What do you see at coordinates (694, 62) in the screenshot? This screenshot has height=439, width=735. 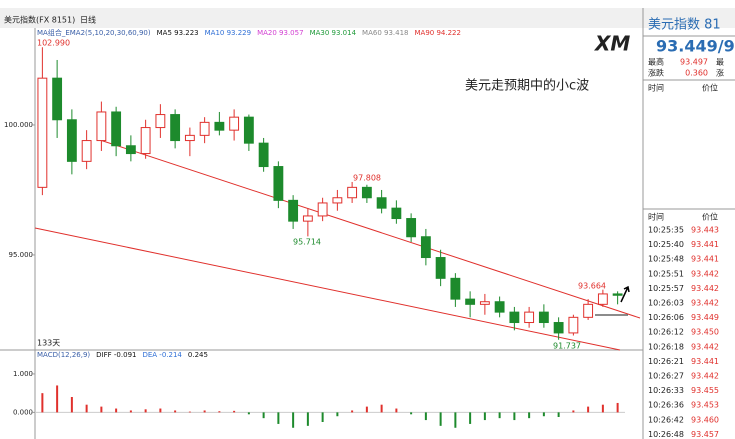 I see `quote-value: 93.497` at bounding box center [694, 62].